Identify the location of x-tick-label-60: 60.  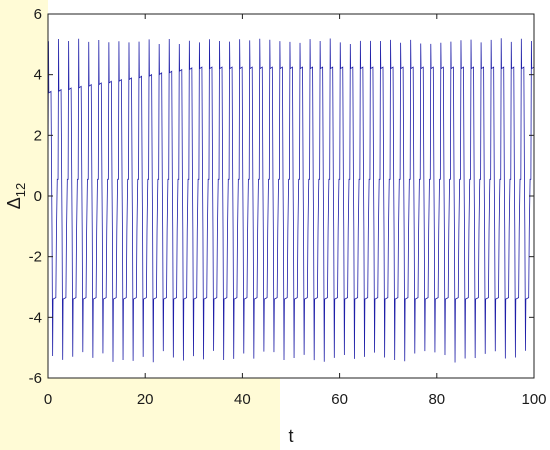
(339, 399).